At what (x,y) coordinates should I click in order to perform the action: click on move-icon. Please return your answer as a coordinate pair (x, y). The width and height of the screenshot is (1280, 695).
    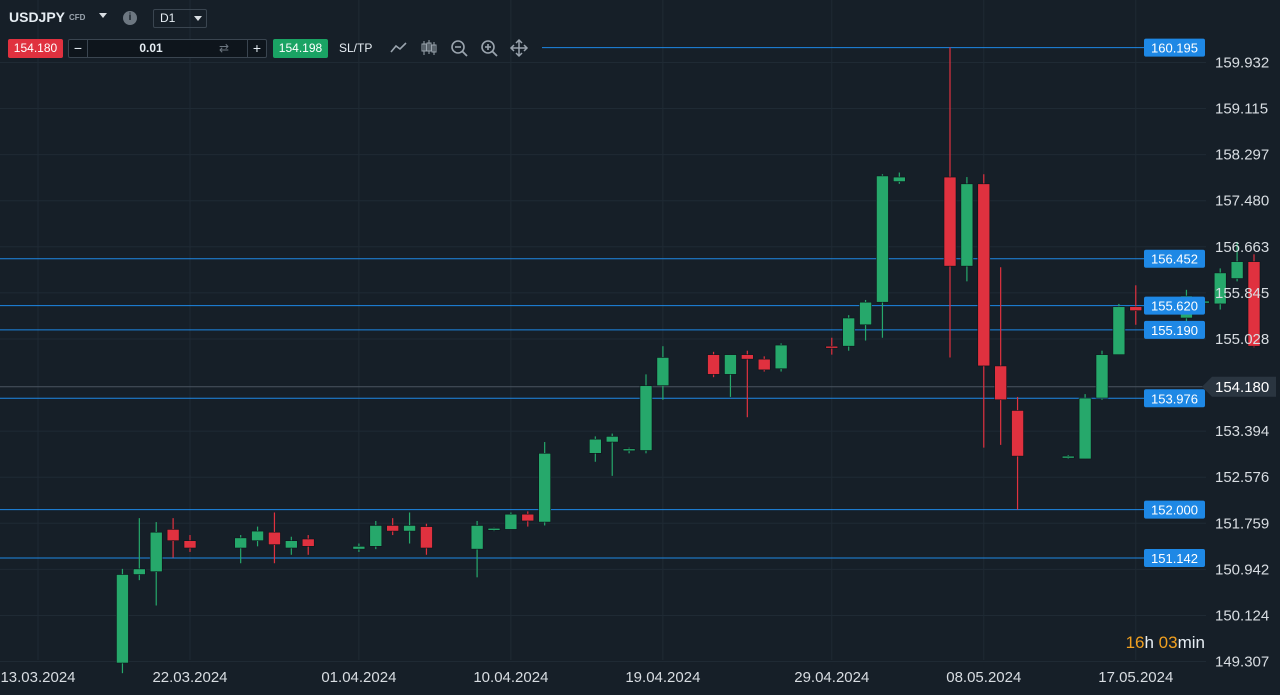
    Looking at the image, I should click on (519, 48).